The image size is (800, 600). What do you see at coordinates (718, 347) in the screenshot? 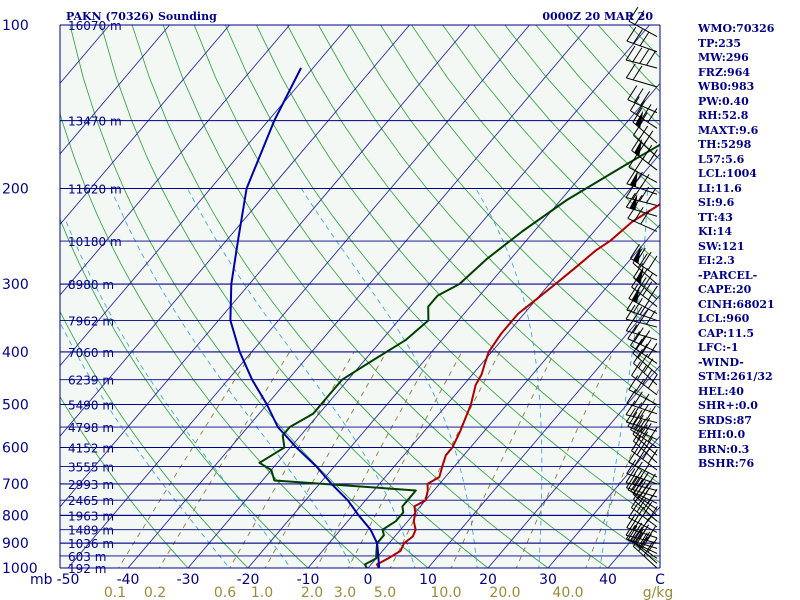
I see `index-item: LFC:-1` at bounding box center [718, 347].